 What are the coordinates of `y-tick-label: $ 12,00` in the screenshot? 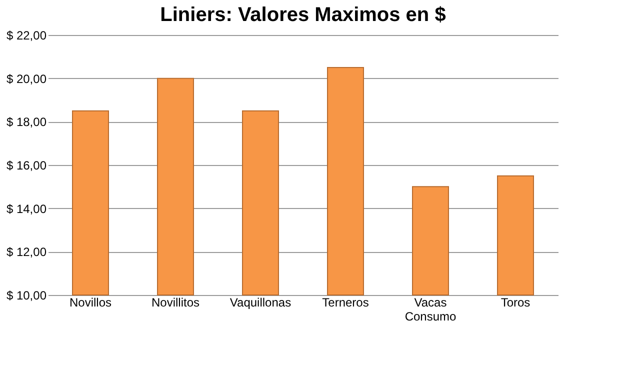 It's located at (26, 252).